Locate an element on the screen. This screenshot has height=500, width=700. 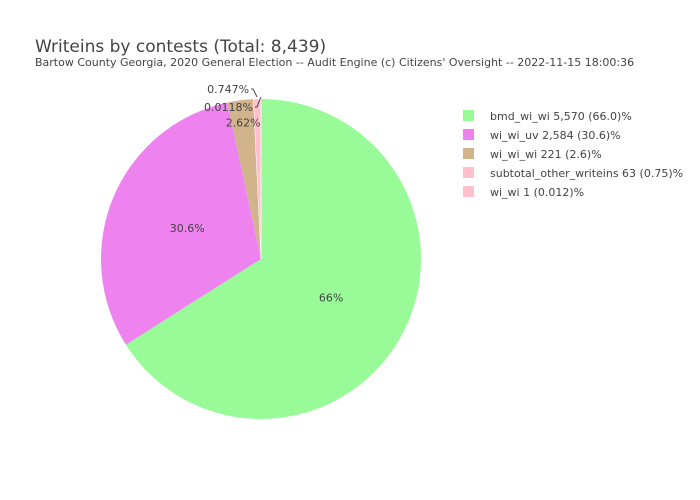
pie-slice-wi-wi-uv is located at coordinates (180, 223).